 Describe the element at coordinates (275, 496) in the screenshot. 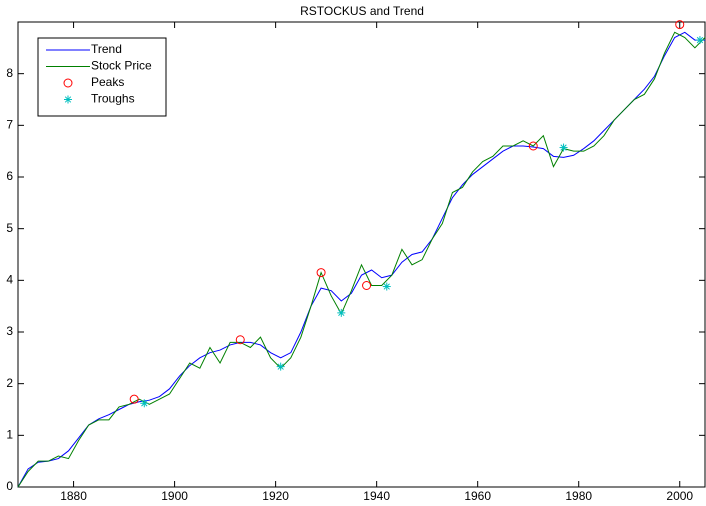

I see `x-tick-label: 1920` at that location.